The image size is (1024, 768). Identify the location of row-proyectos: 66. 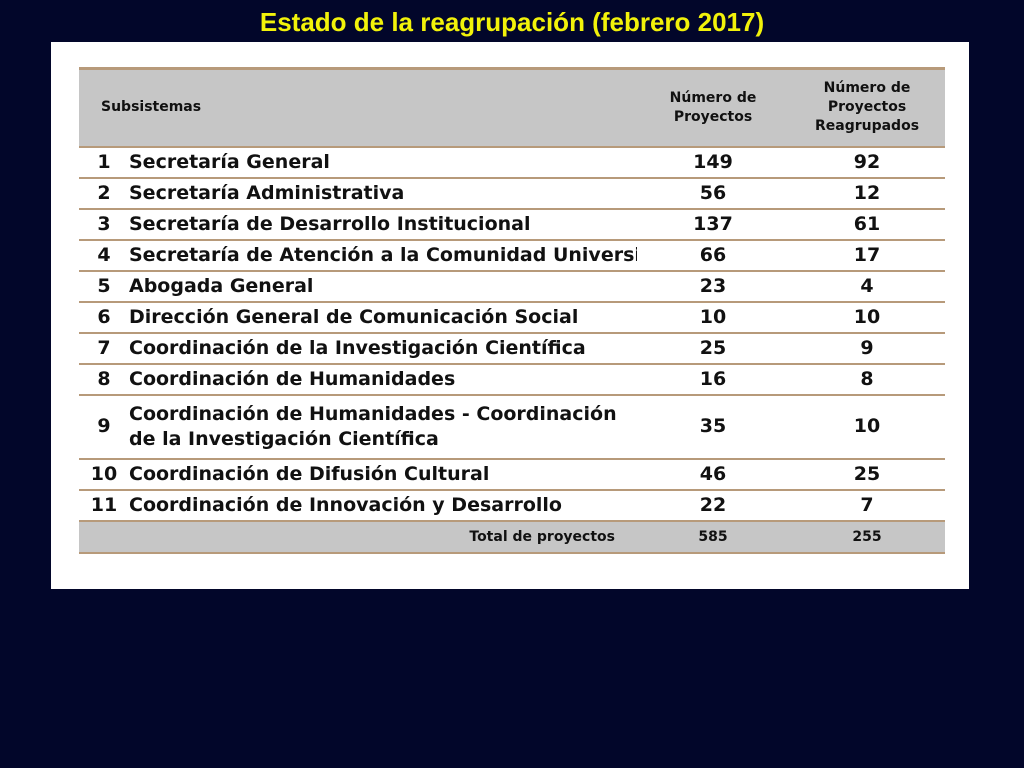
(713, 255).